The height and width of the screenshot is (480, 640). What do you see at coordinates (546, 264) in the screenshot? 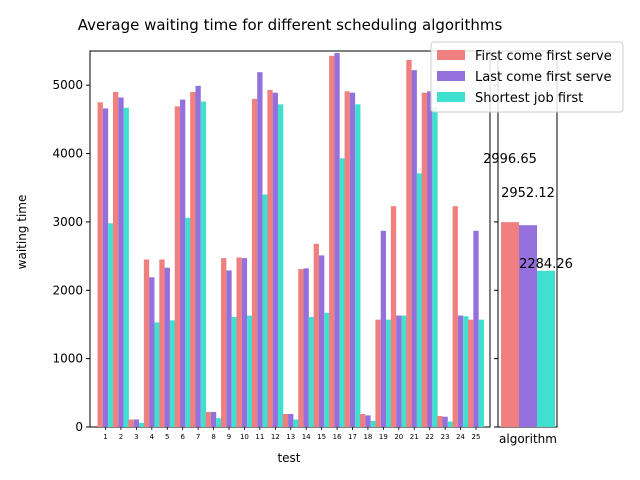
I see `summary-data-label: 2284.26` at bounding box center [546, 264].